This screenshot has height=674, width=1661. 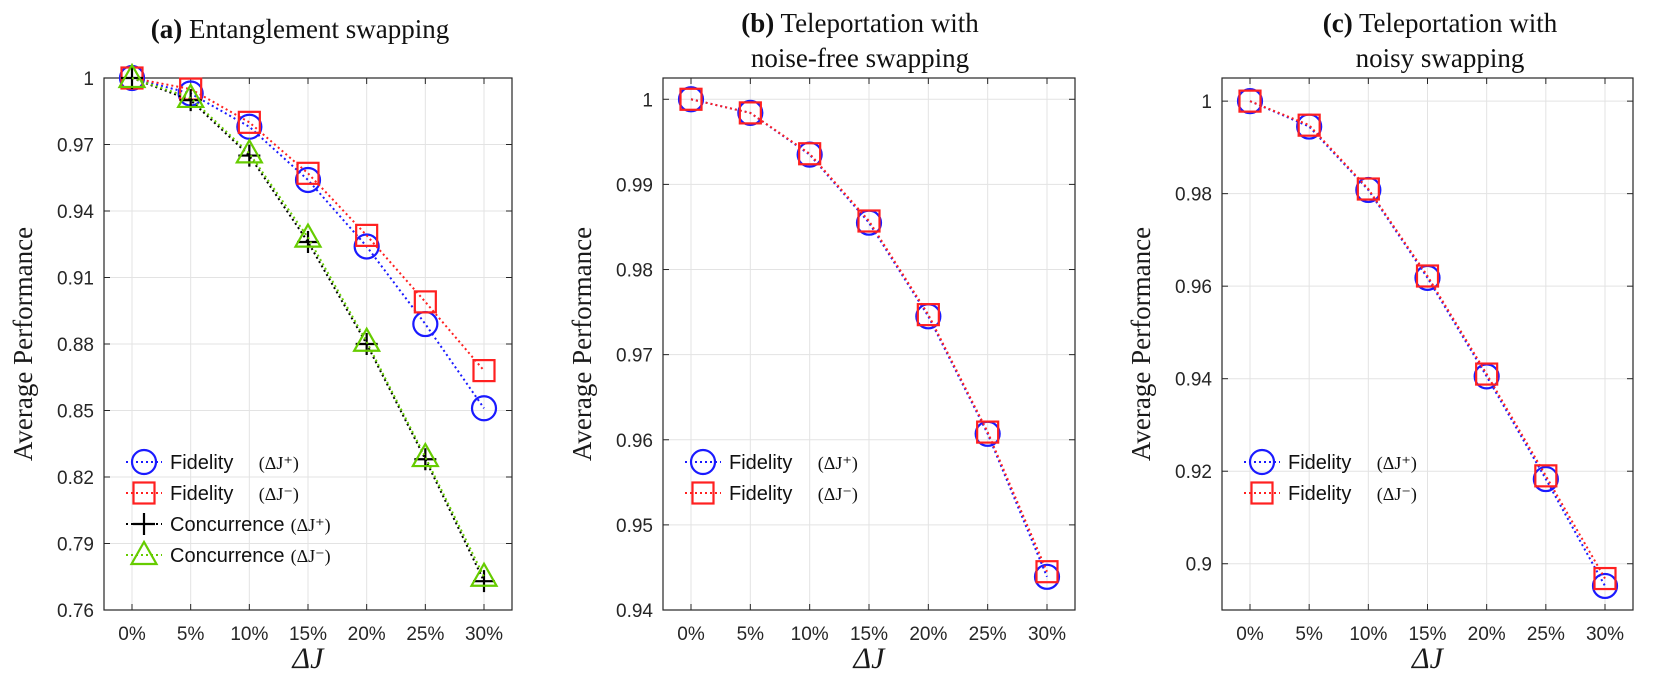 What do you see at coordinates (75, 279) in the screenshot?
I see `y-tick-label: 0.91` at bounding box center [75, 279].